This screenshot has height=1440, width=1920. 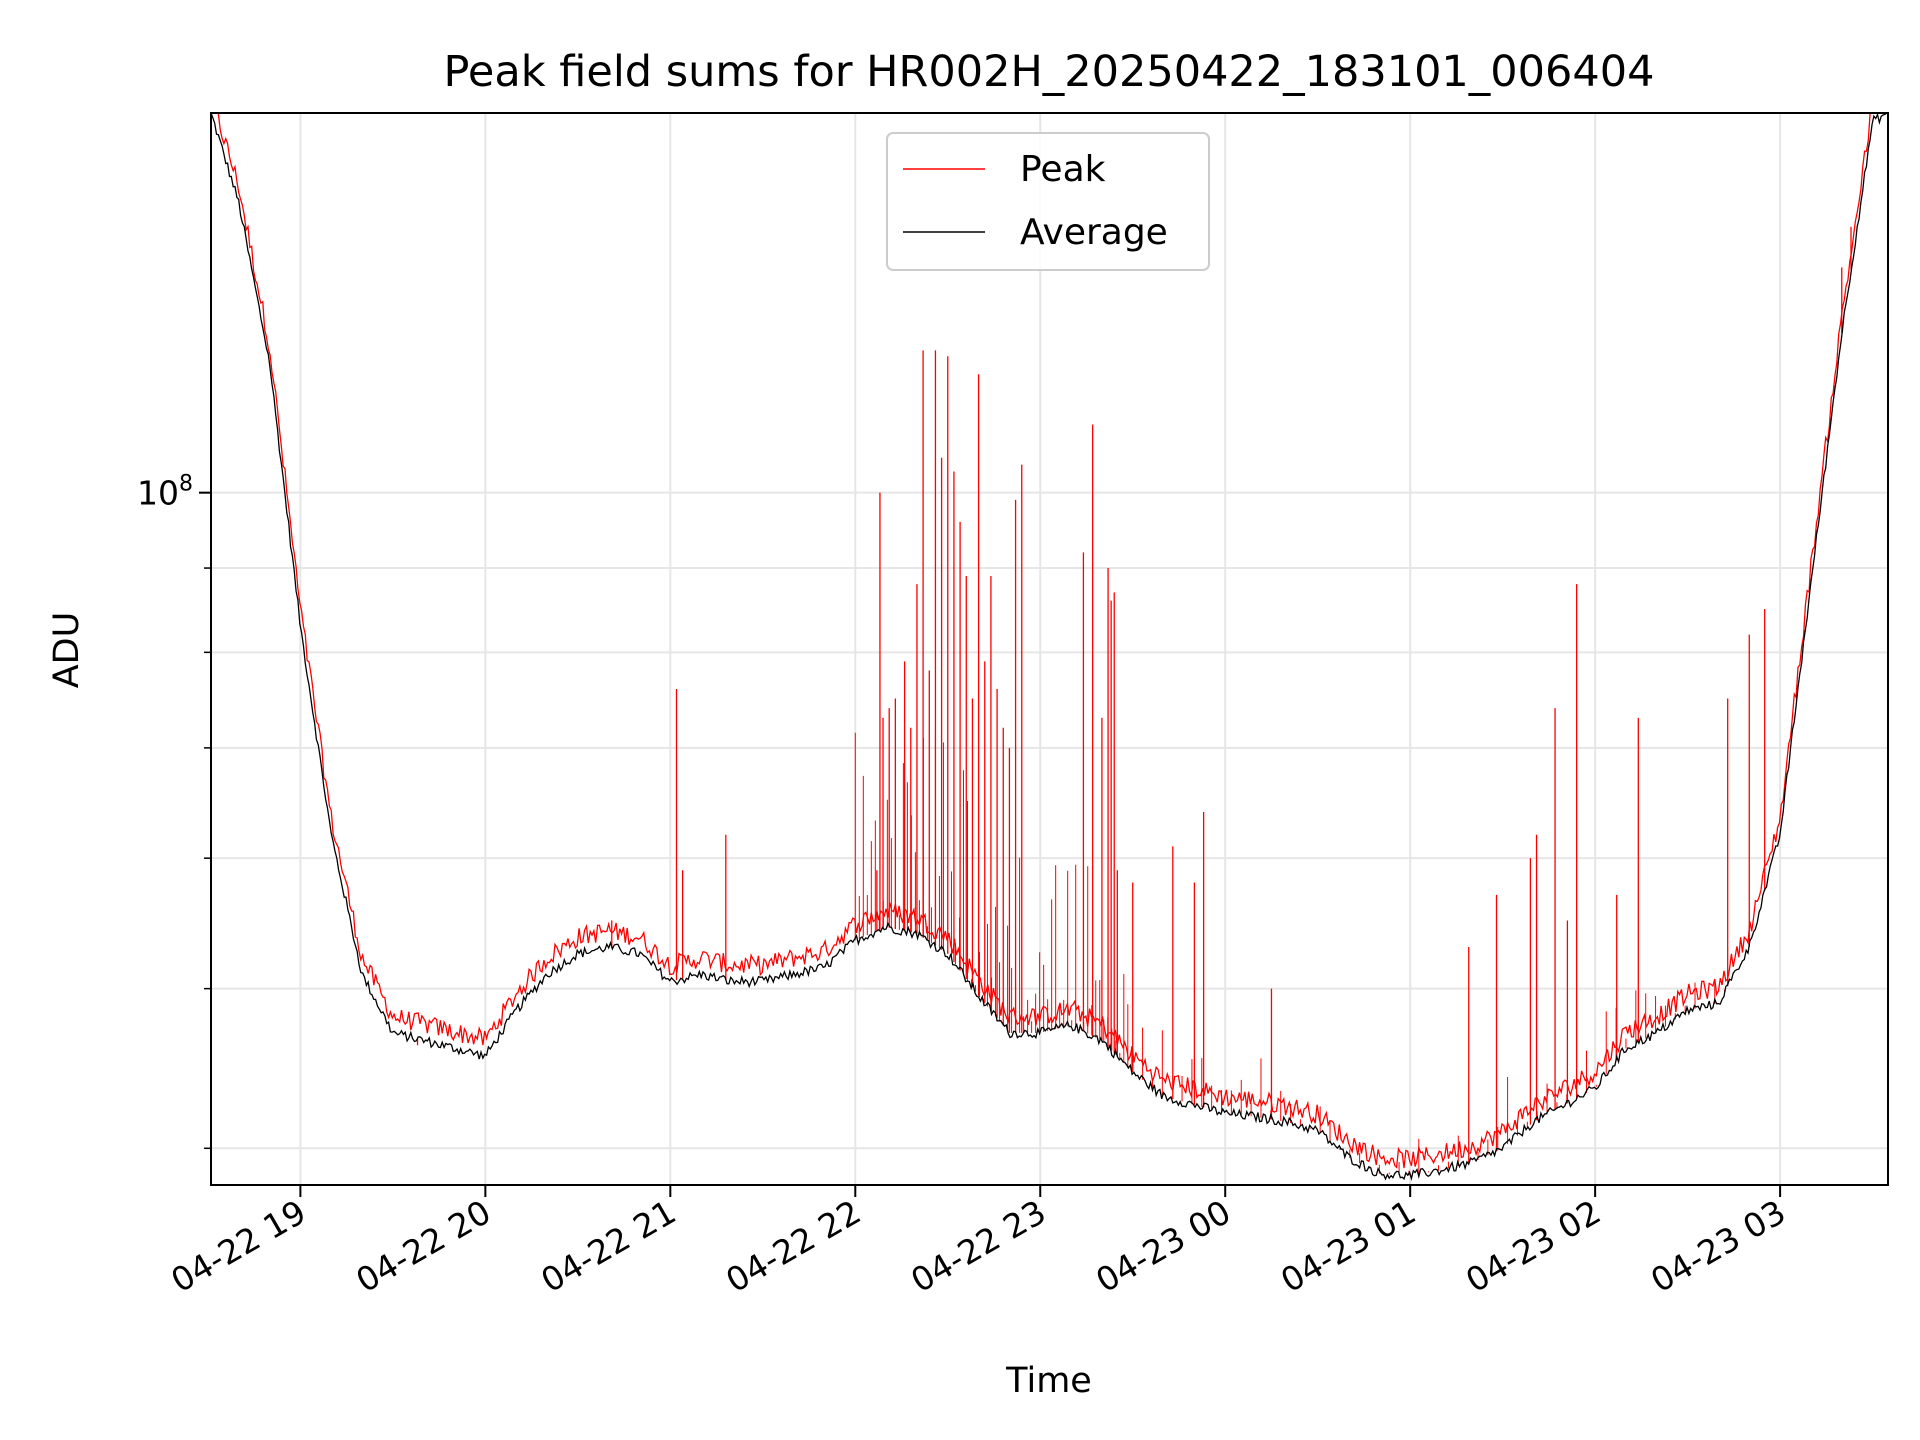 I want to click on legend-average-label: Average, so click(x=1094, y=232).